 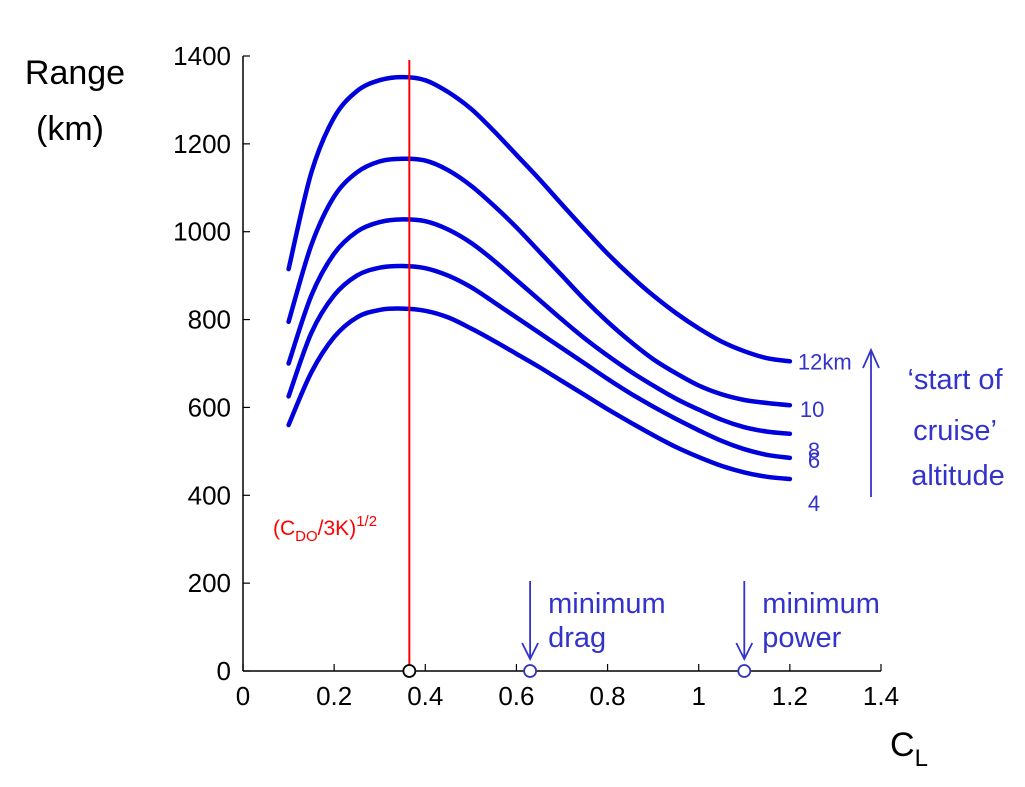 What do you see at coordinates (801, 638) in the screenshot?
I see `annotation-text-1-1: power` at bounding box center [801, 638].